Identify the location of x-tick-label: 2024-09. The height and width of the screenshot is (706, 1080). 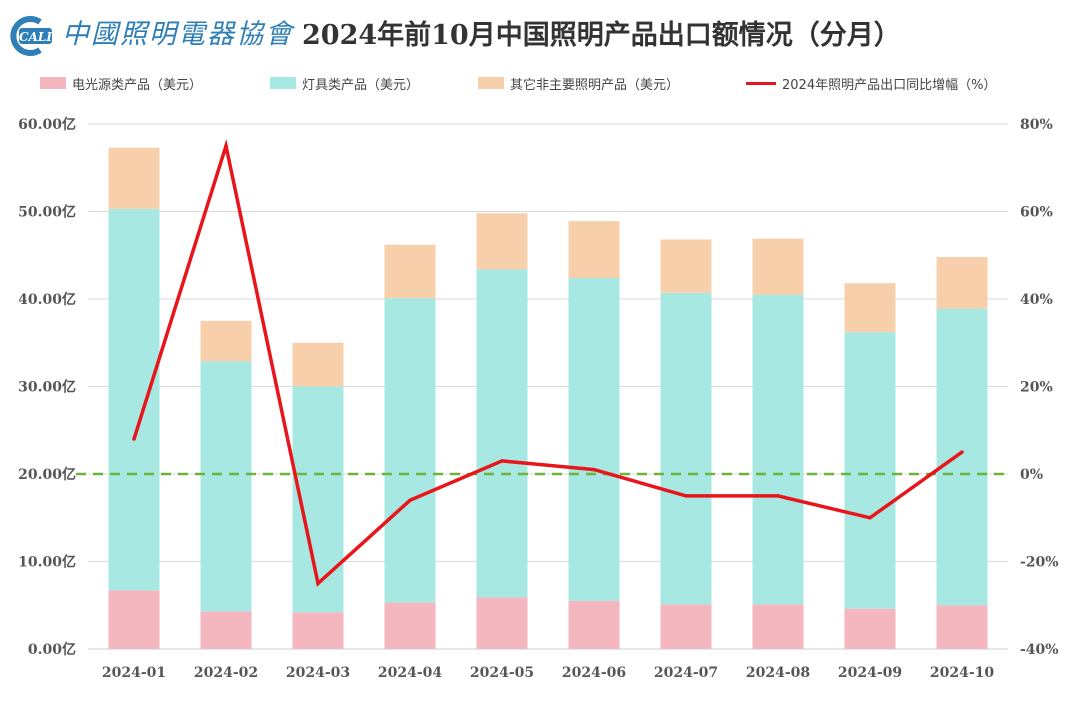
(870, 673).